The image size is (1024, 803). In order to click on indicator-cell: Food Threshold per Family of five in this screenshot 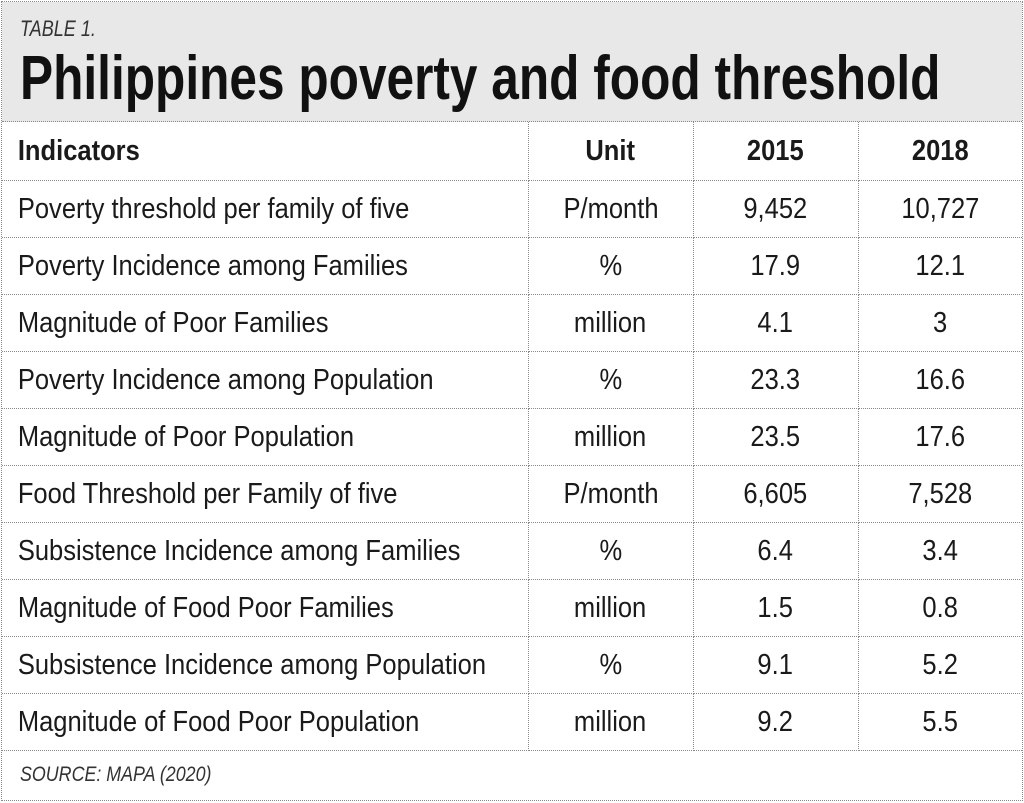, I will do `click(265, 494)`.